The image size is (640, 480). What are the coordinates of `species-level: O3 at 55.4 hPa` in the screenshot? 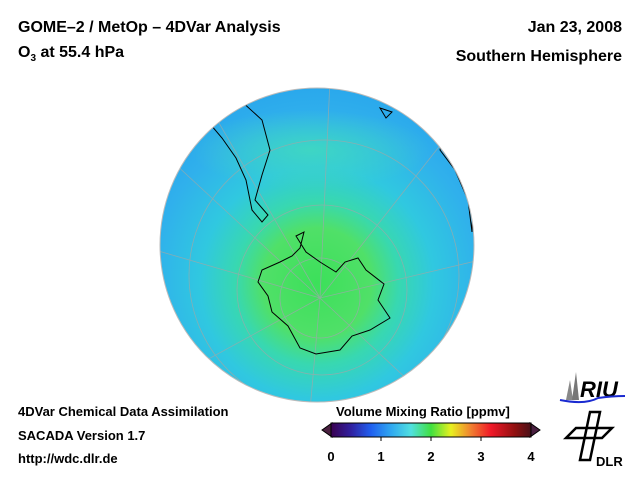 It's located at (71, 54).